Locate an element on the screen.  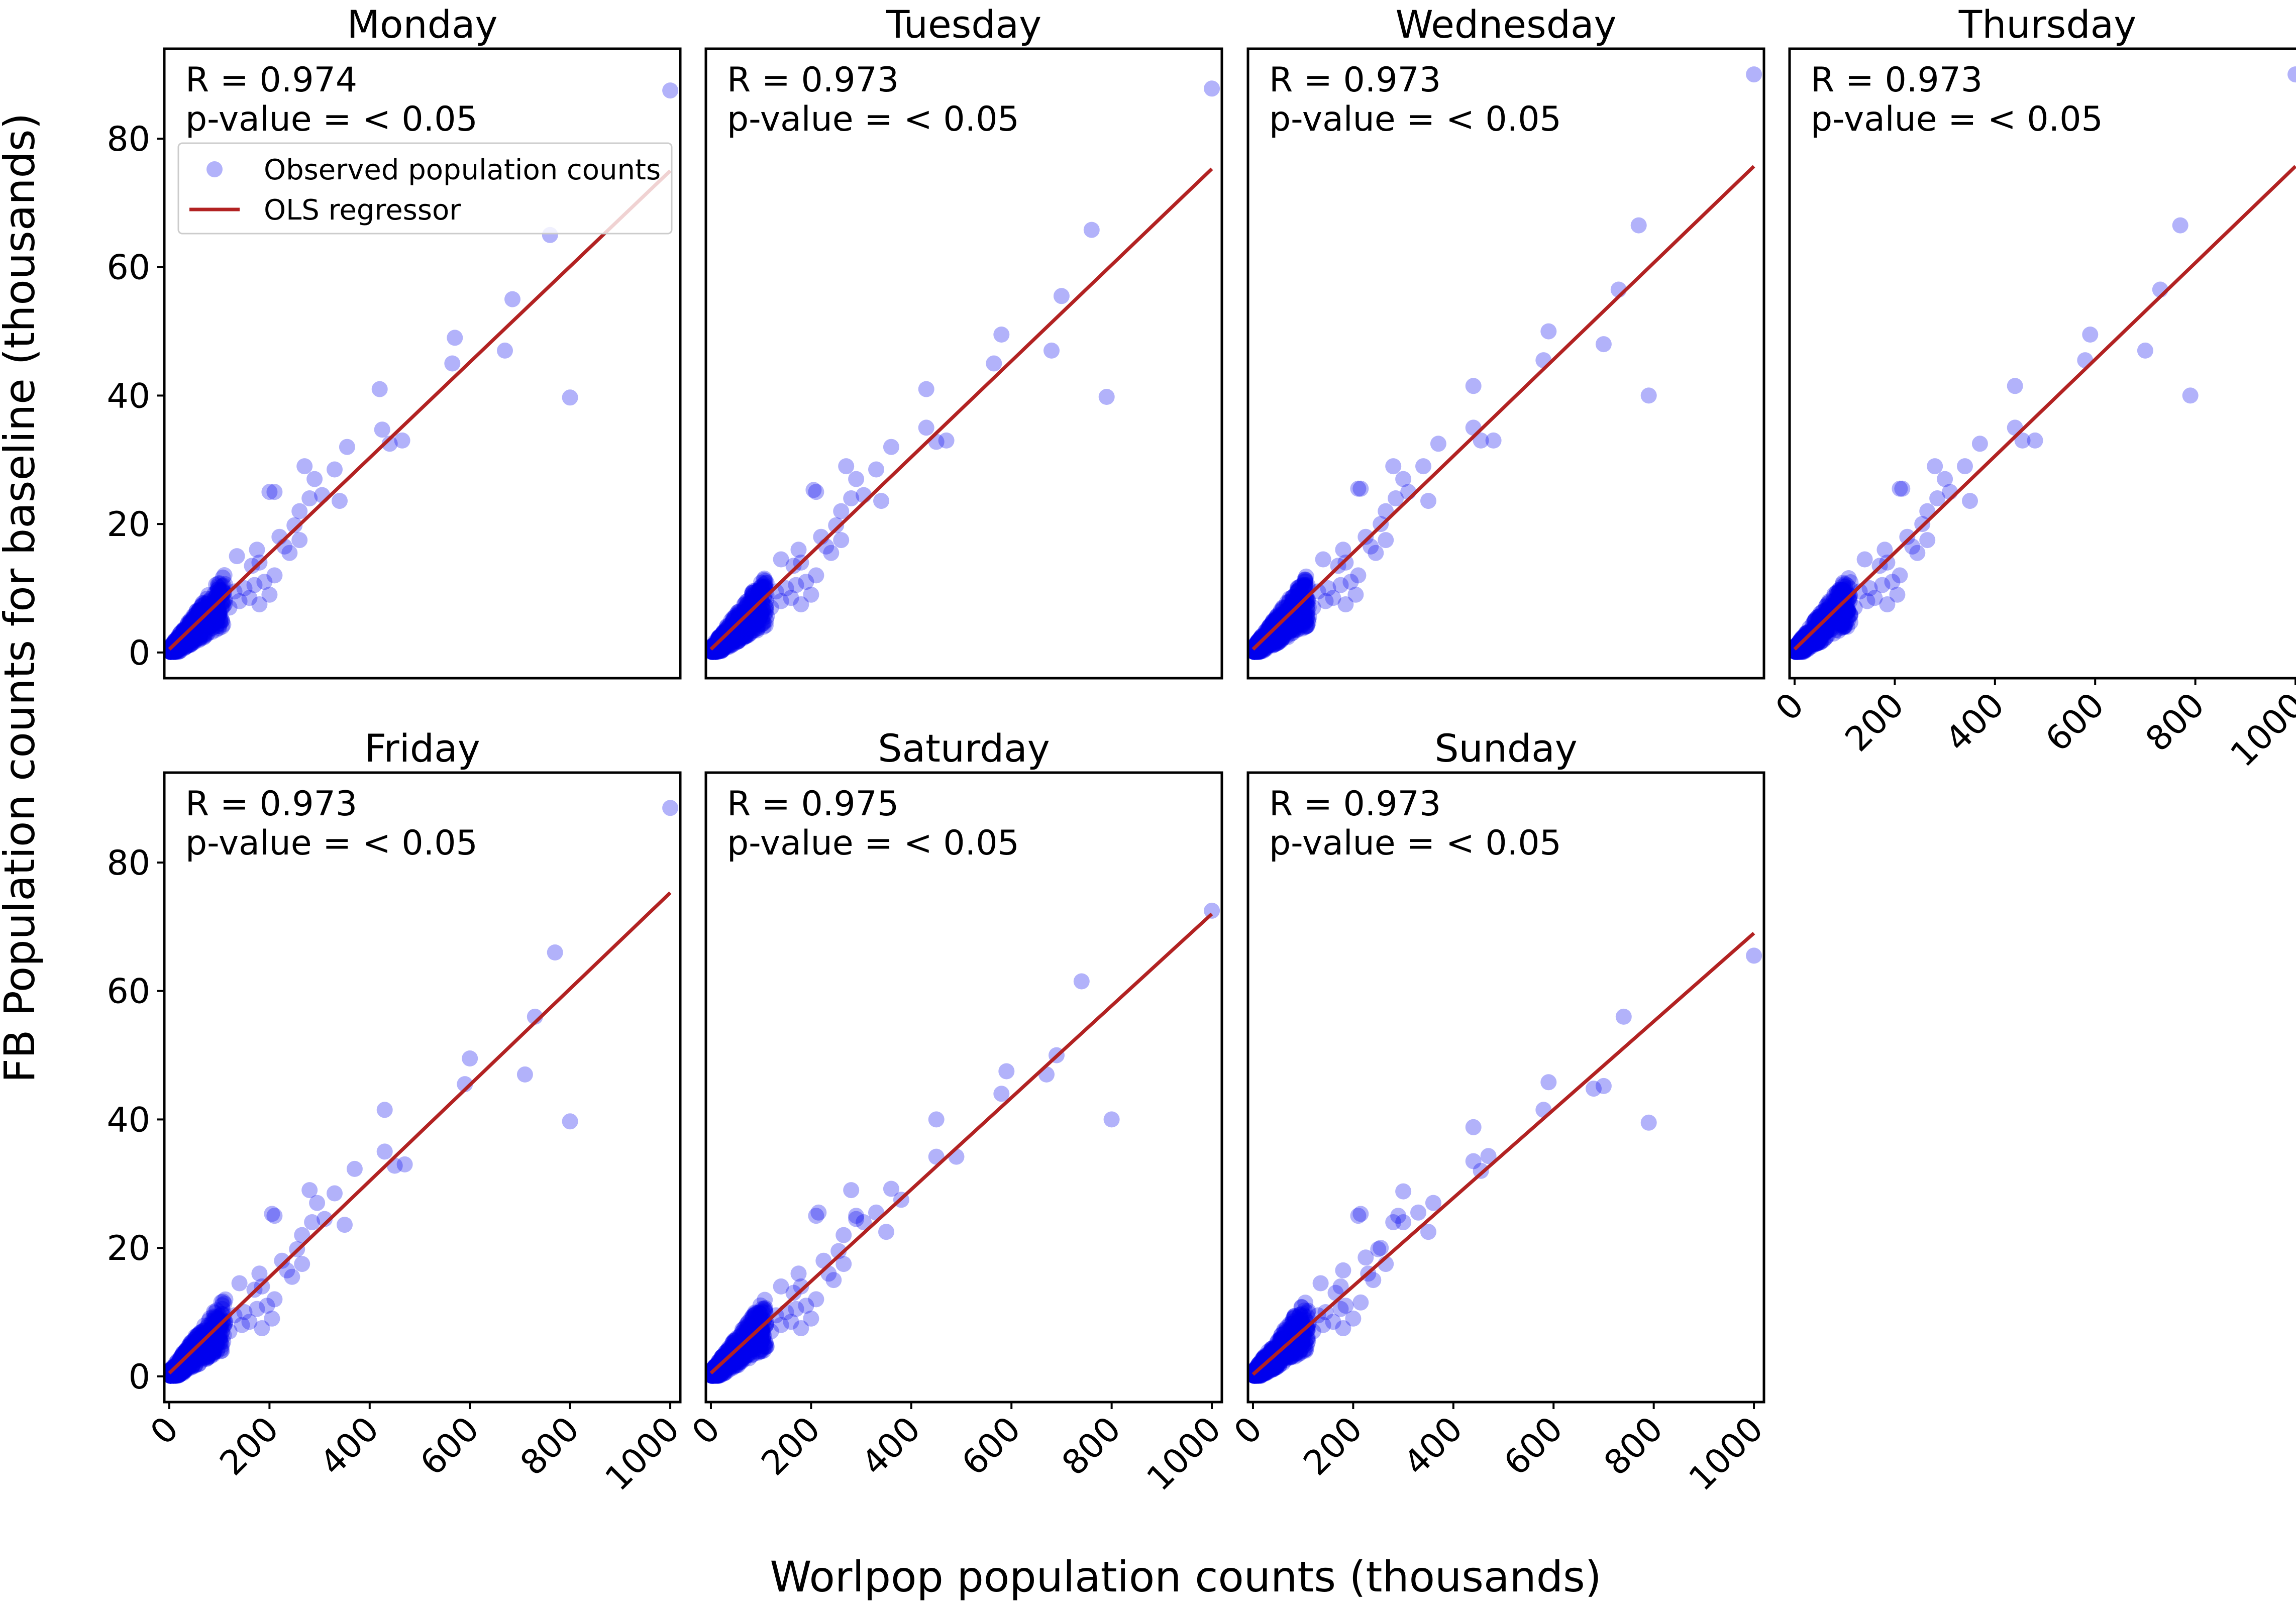
plot-area is located at coordinates (1505, 363).